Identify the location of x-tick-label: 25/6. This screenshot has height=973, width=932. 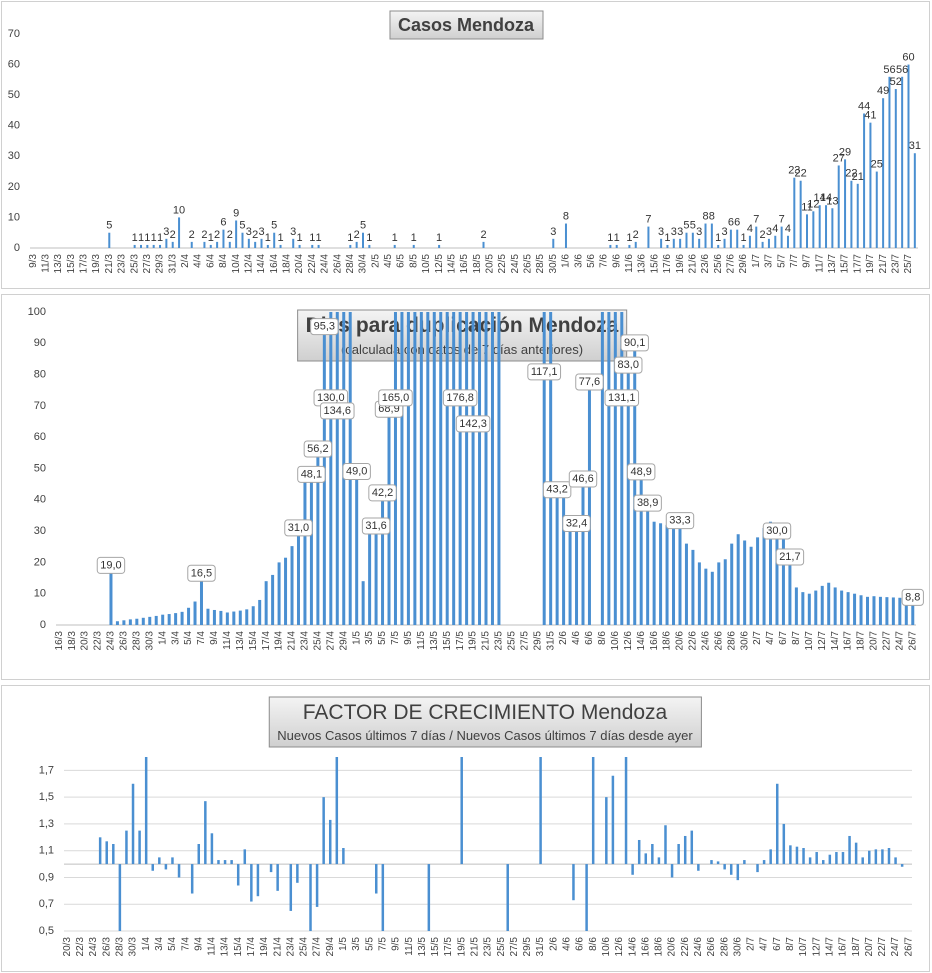
(718, 264).